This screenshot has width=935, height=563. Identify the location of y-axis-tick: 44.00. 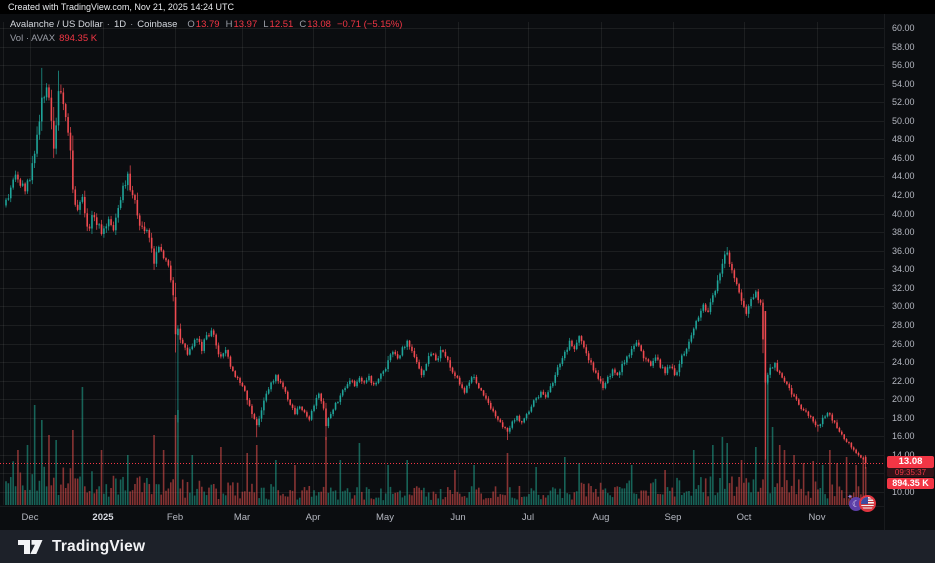
(903, 176).